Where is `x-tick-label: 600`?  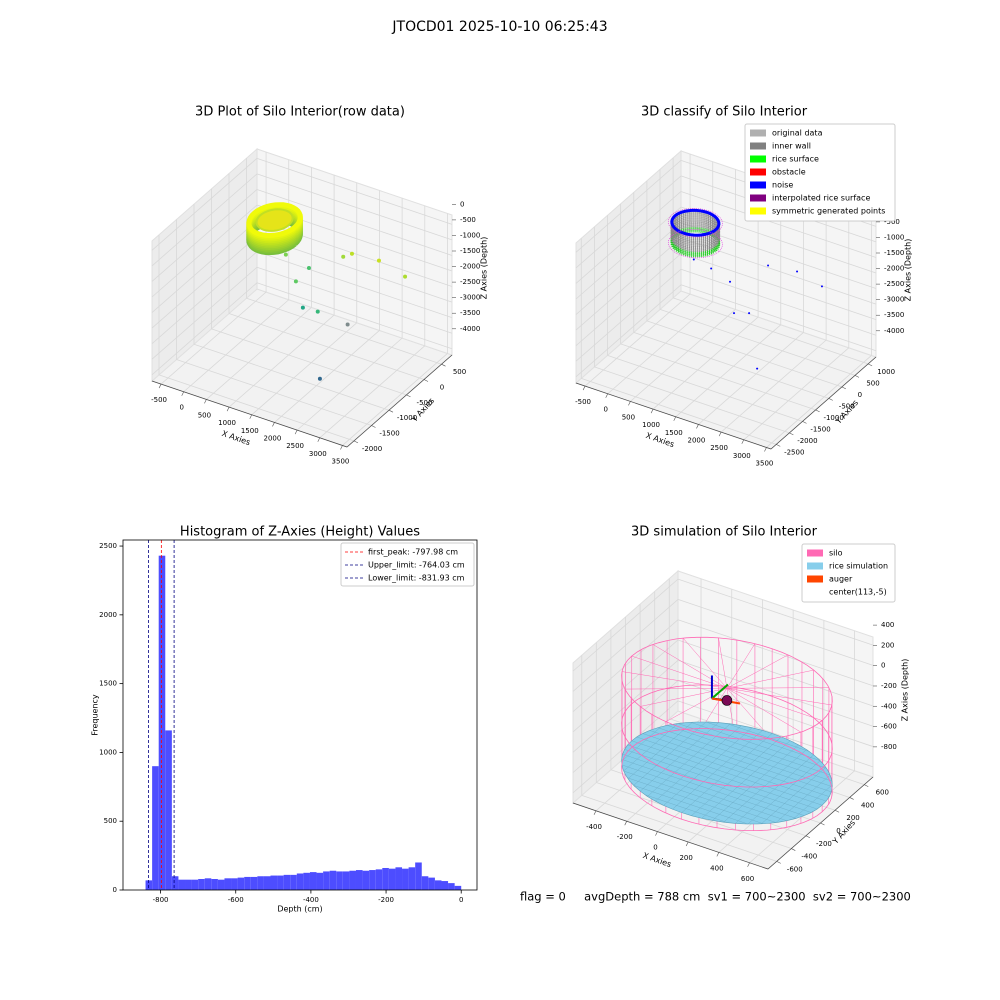
x-tick-label: 600 is located at coordinates (747, 879).